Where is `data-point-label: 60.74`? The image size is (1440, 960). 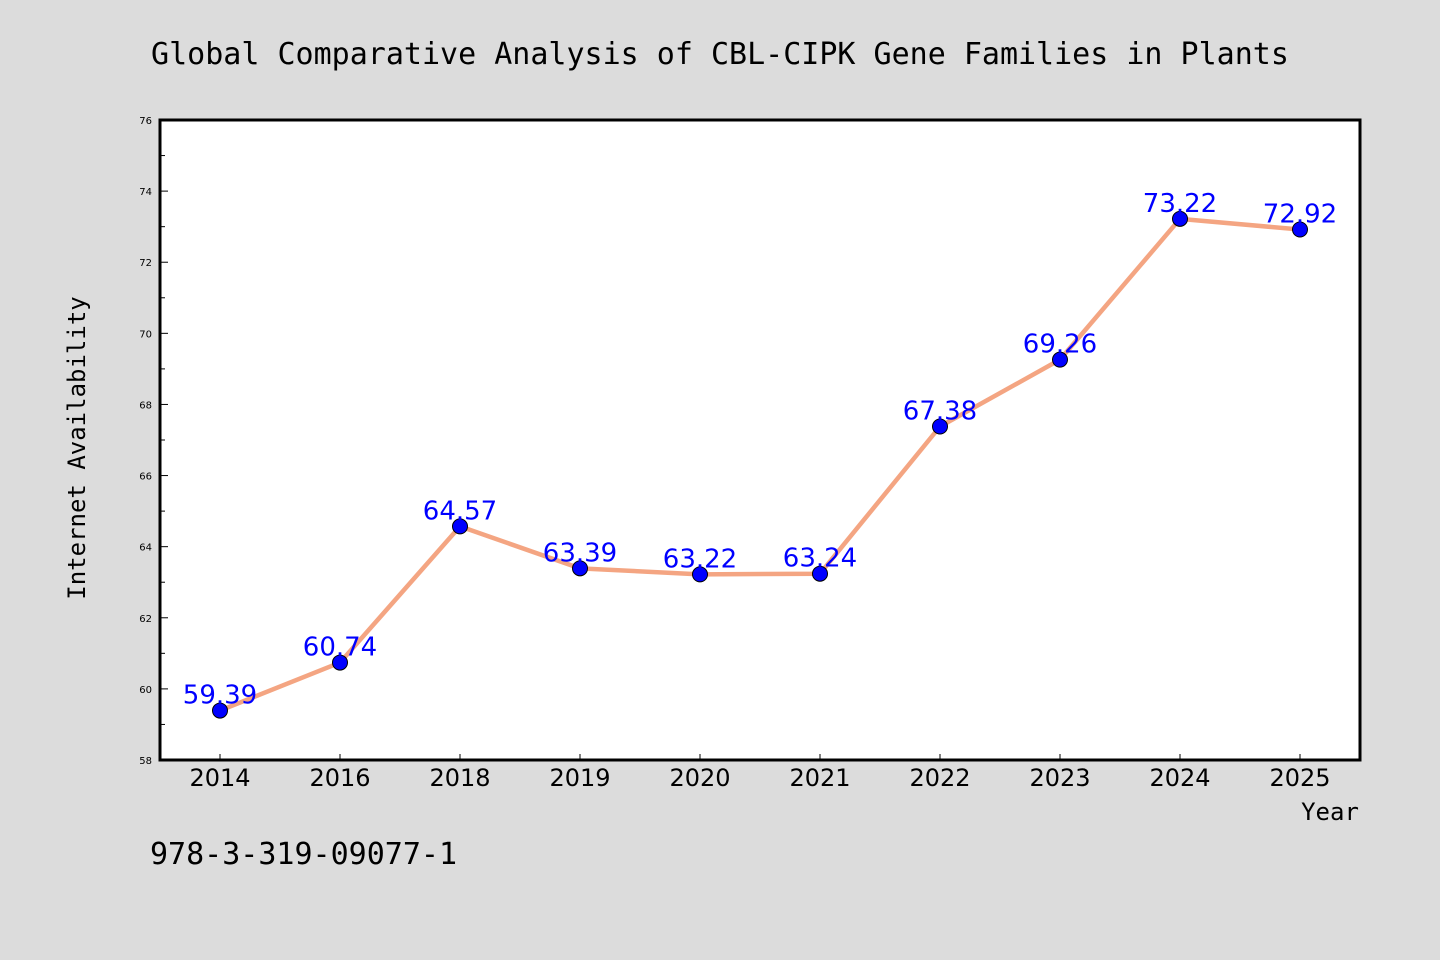 data-point-label: 60.74 is located at coordinates (340, 648).